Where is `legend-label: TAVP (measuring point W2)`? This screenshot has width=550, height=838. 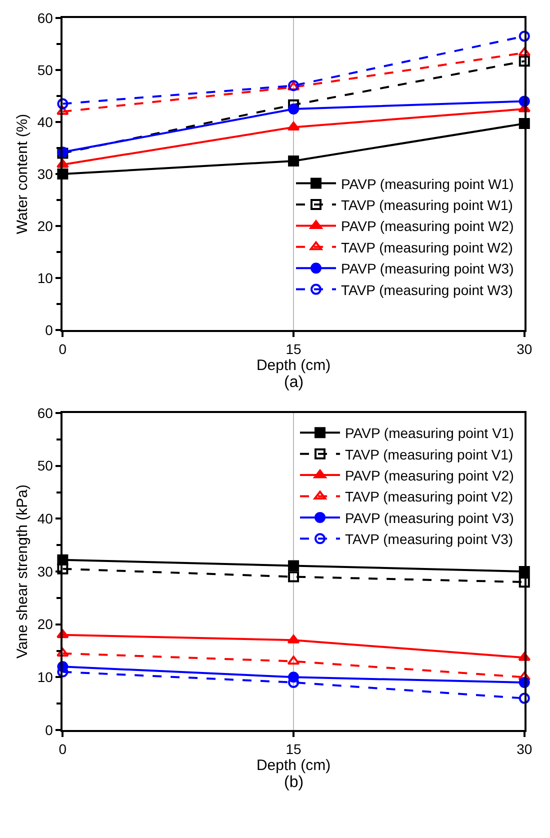
legend-label: TAVP (measuring point W2) is located at coordinates (427, 247).